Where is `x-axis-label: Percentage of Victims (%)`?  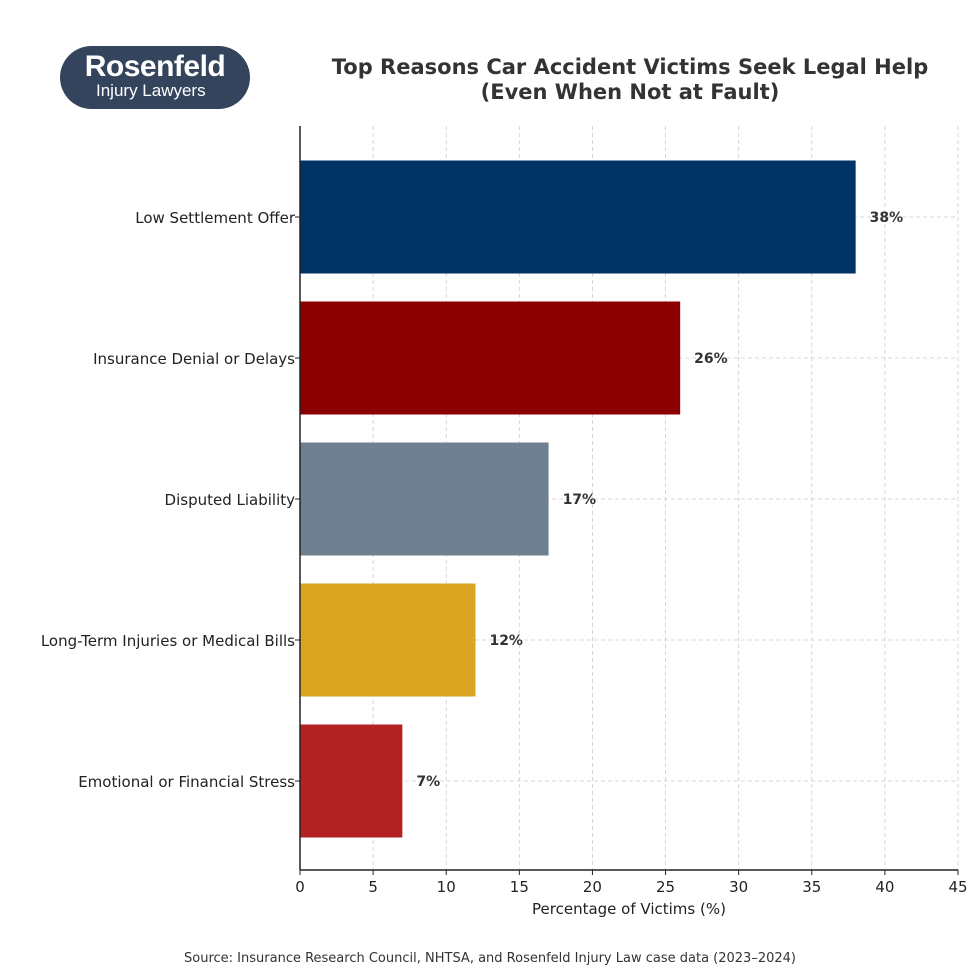 x-axis-label: Percentage of Victims (%) is located at coordinates (629, 909).